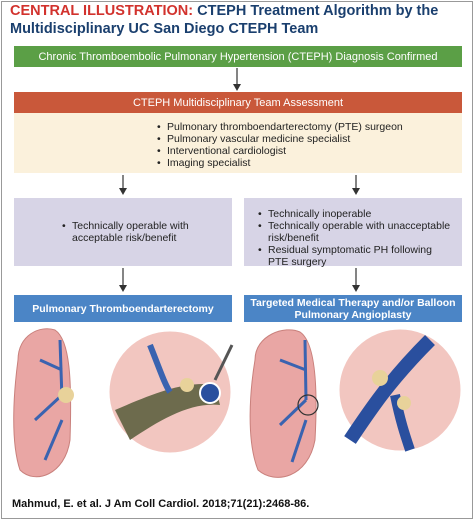 The width and height of the screenshot is (474, 520). What do you see at coordinates (355, 214) in the screenshot?
I see `list-item: Technically inoperable` at bounding box center [355, 214].